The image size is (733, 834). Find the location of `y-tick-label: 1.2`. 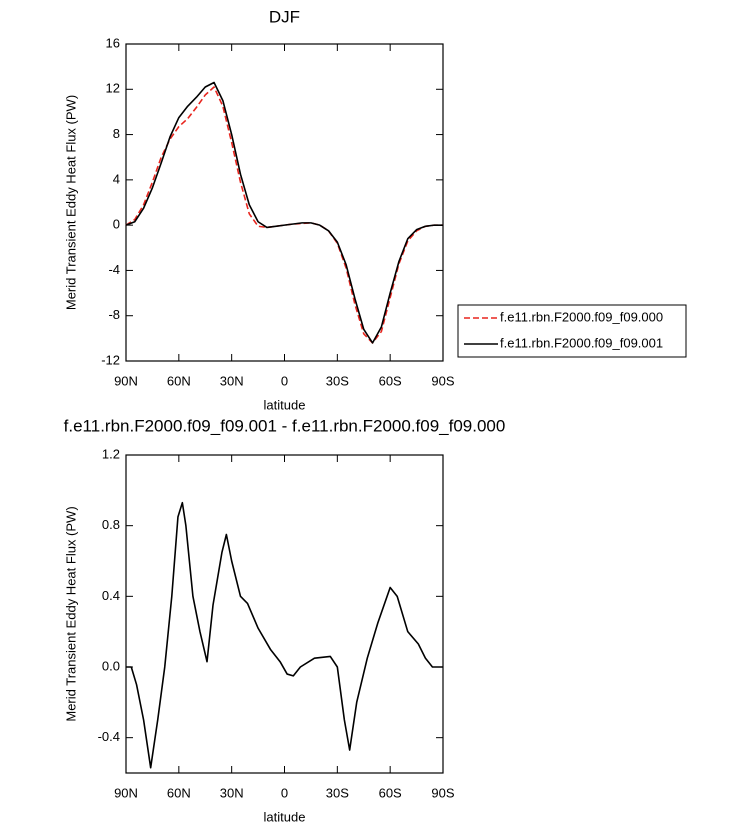

y-tick-label: 1.2 is located at coordinates (111, 453).